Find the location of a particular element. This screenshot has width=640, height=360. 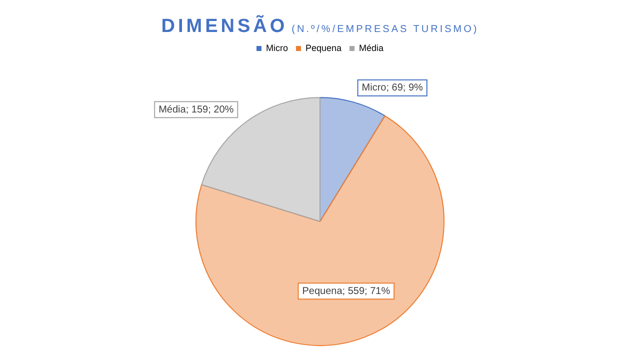

data-label: Pequena; 559; 71% is located at coordinates (346, 291).